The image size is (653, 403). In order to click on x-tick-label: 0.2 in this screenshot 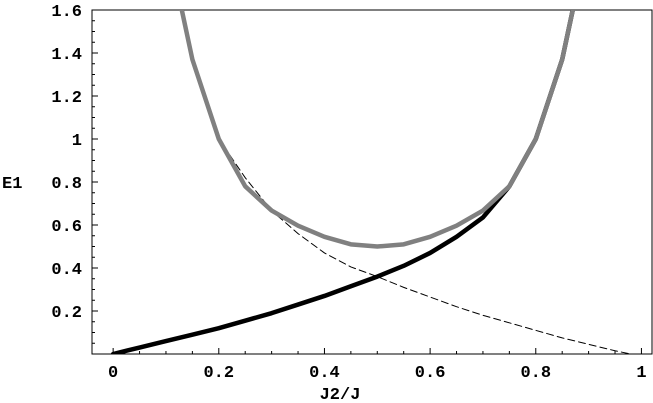, I will do `click(218, 373)`.